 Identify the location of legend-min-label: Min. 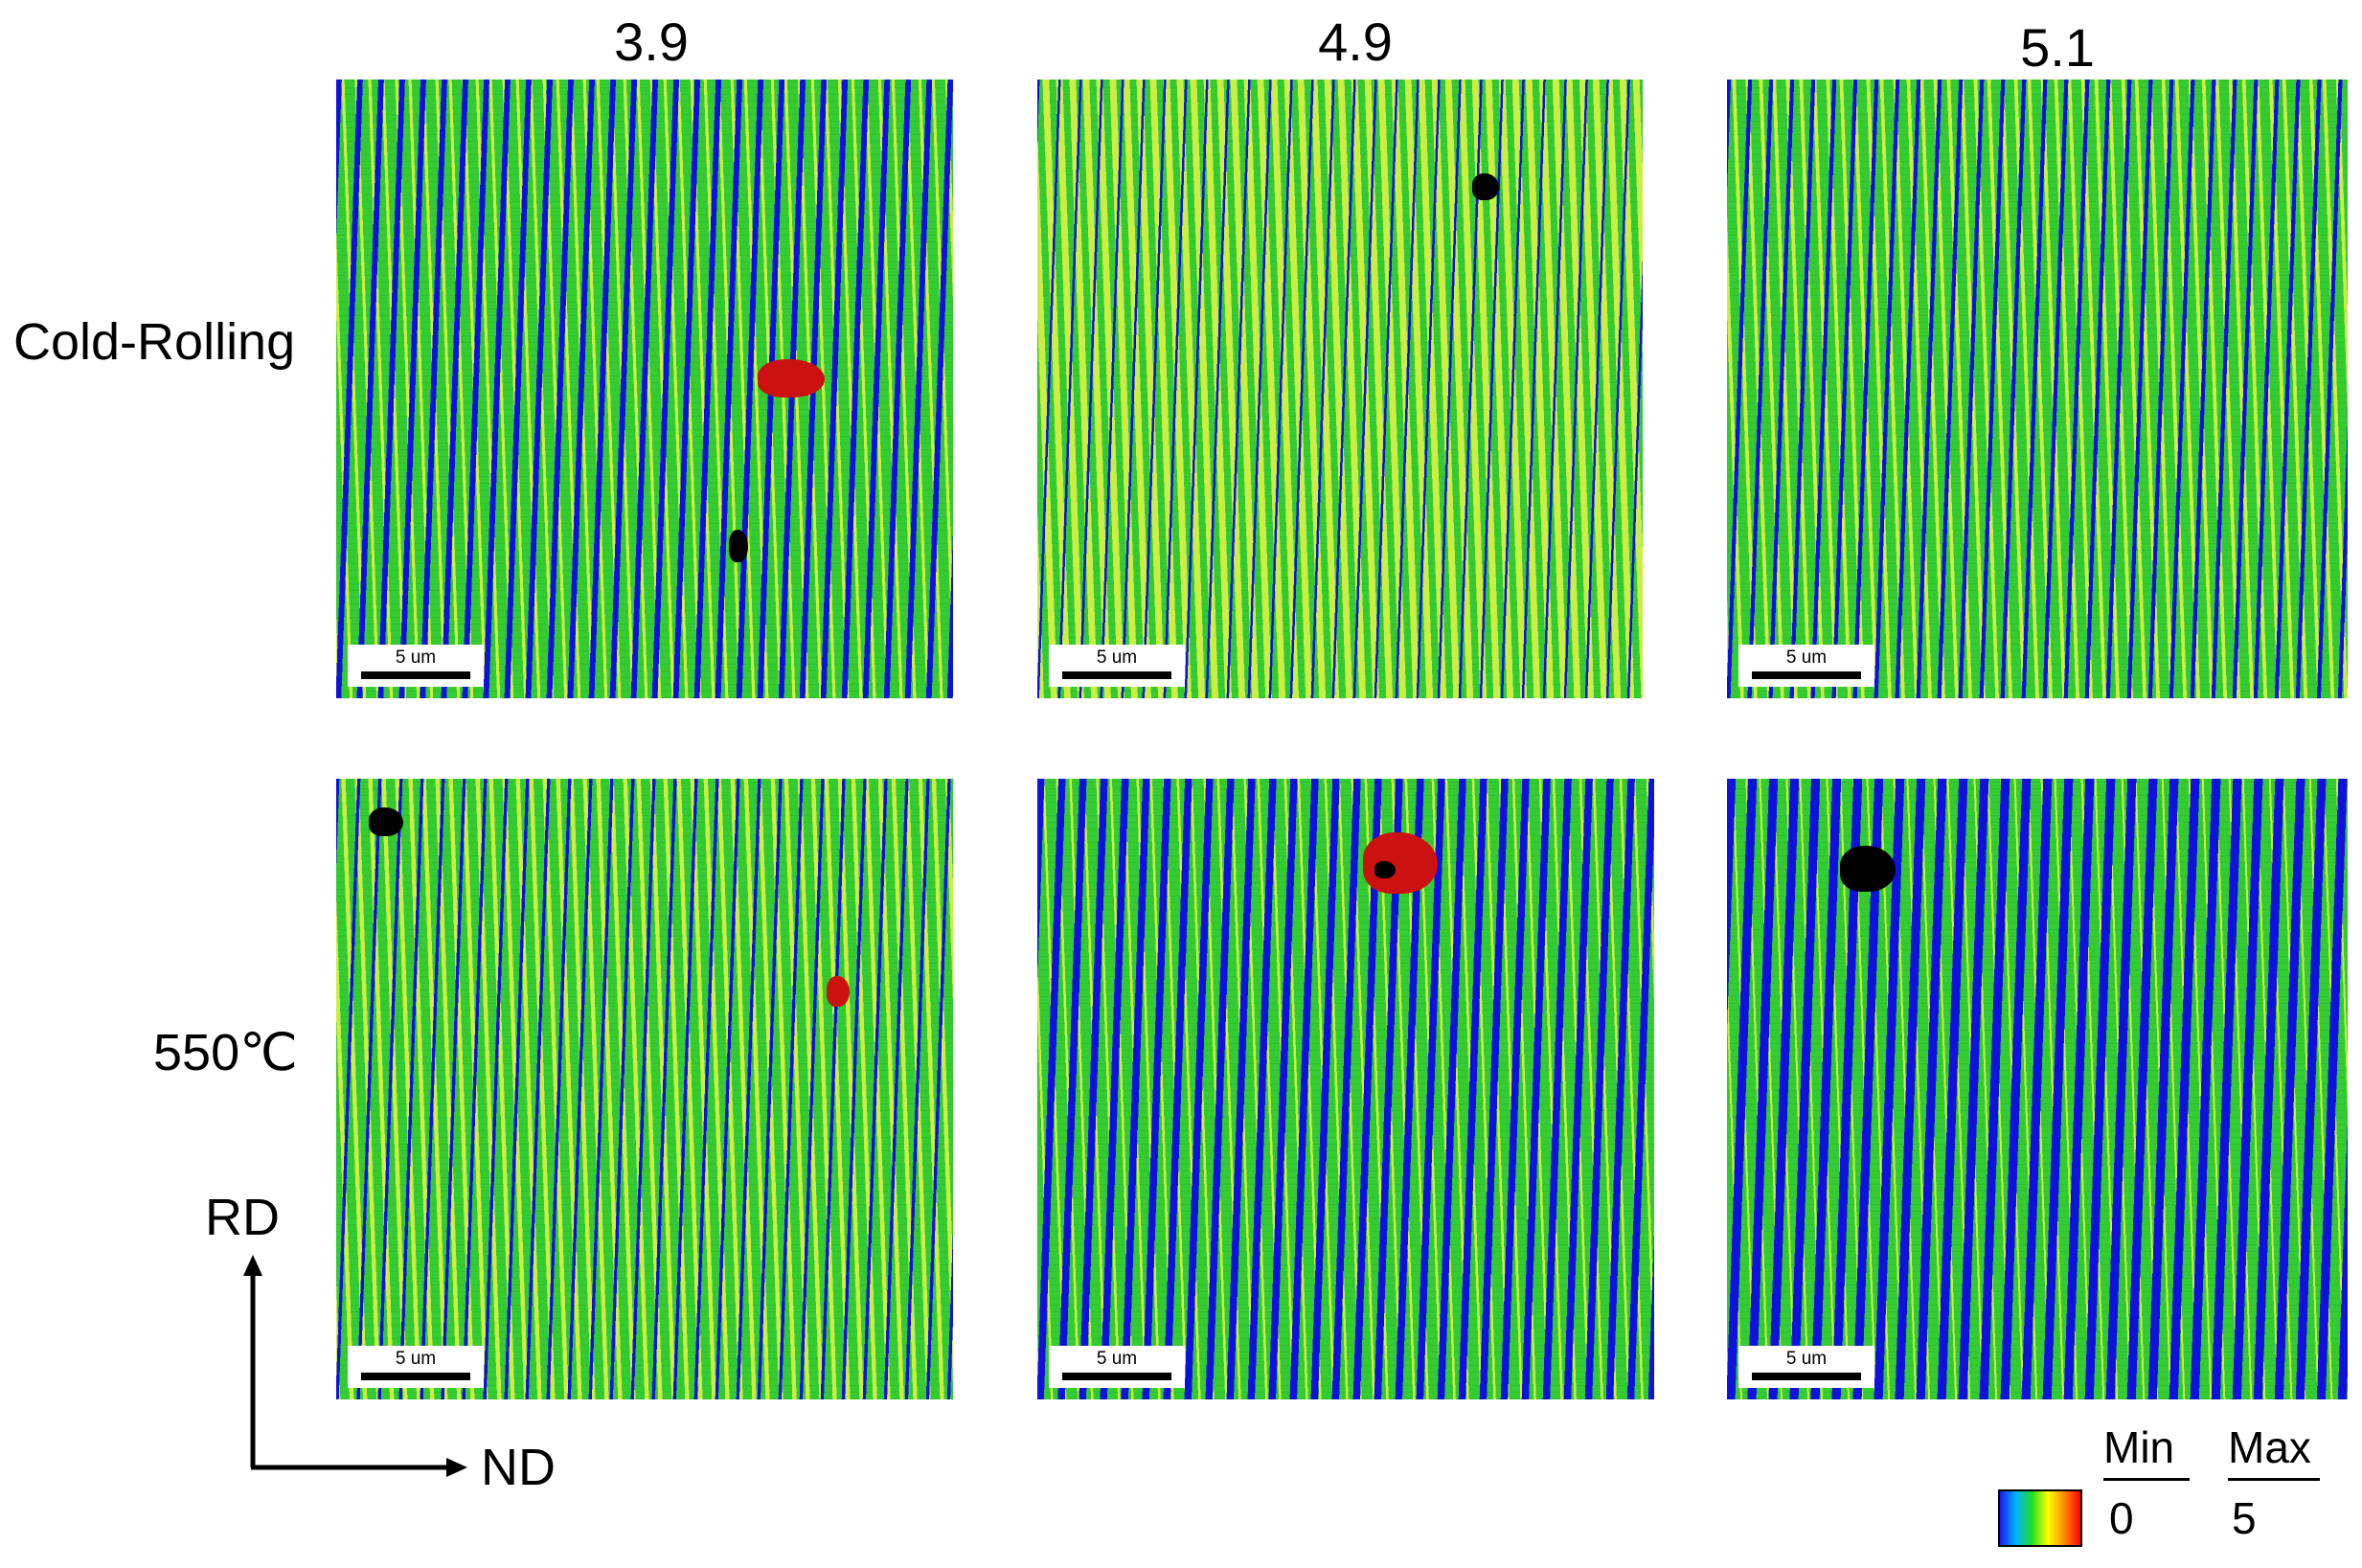
(2139, 1447).